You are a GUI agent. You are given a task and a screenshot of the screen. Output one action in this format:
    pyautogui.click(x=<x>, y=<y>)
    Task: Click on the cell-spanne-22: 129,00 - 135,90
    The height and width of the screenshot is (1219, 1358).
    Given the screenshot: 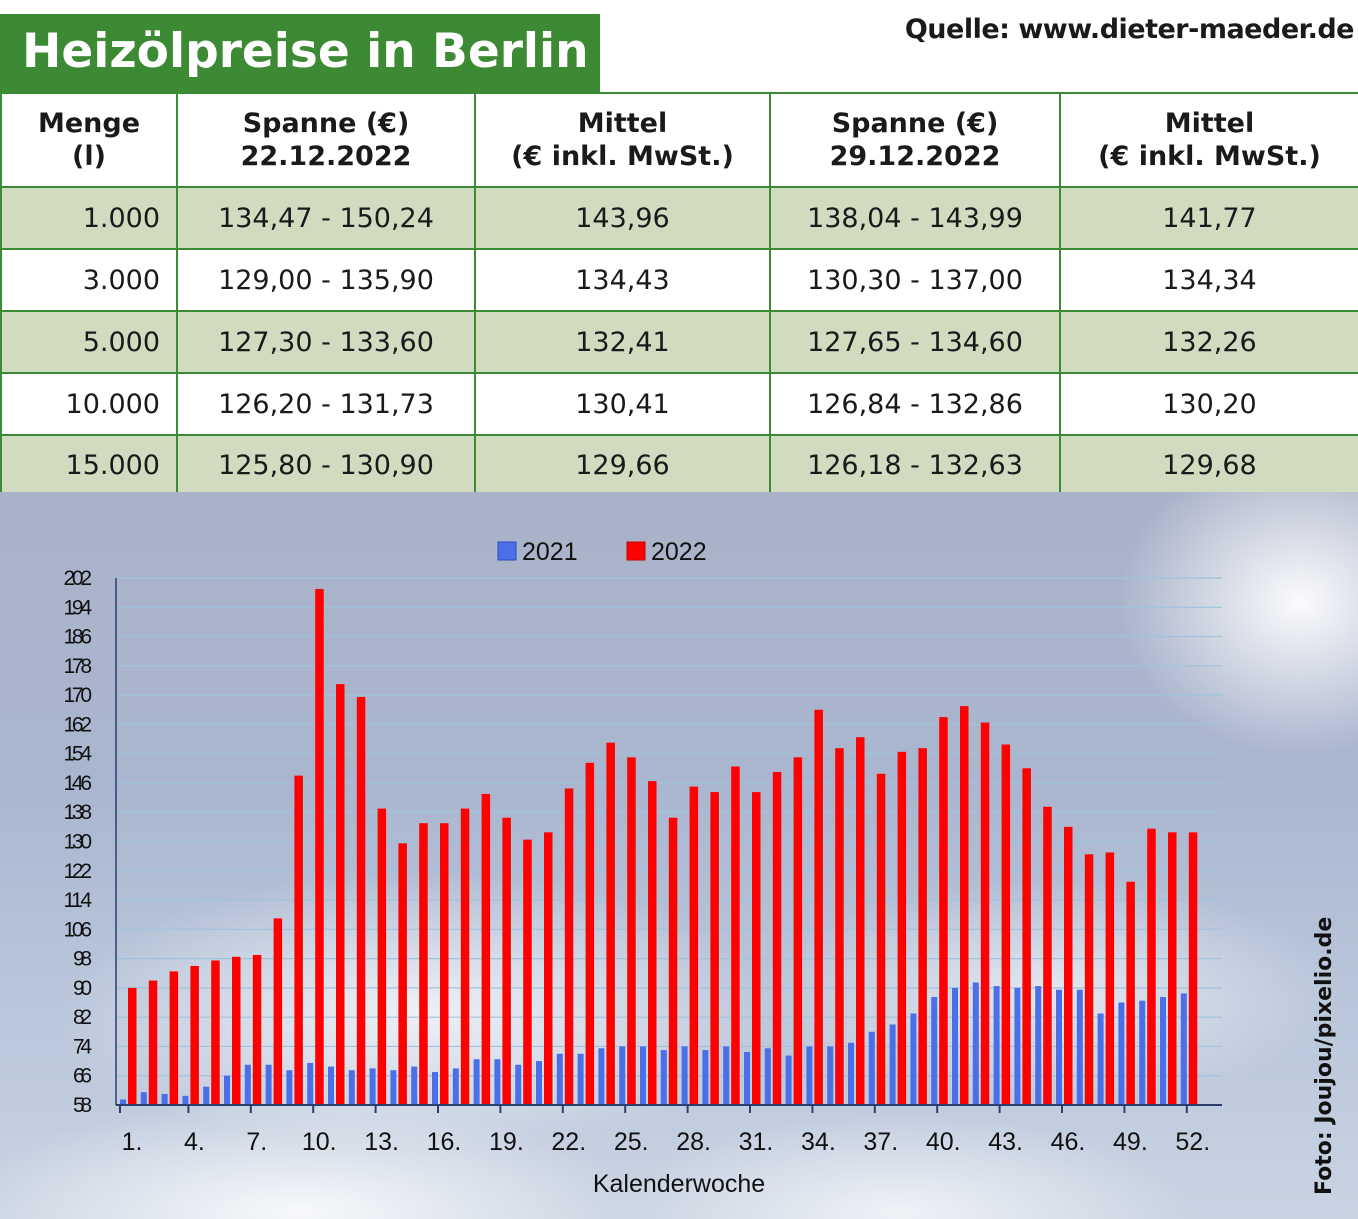 What is the action you would take?
    pyautogui.click(x=326, y=280)
    